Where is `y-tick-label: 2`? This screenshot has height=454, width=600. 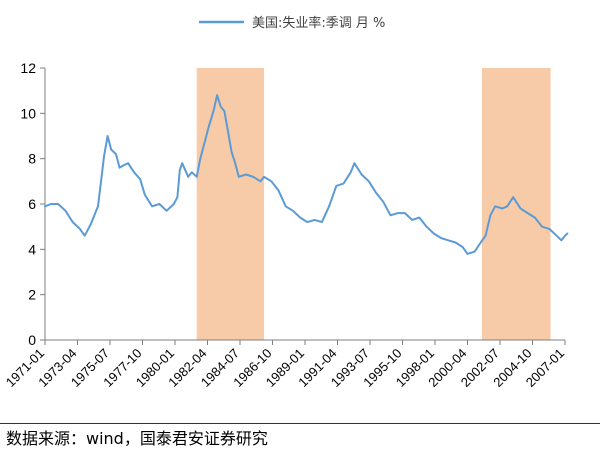 y-tick-label: 2 is located at coordinates (32, 295).